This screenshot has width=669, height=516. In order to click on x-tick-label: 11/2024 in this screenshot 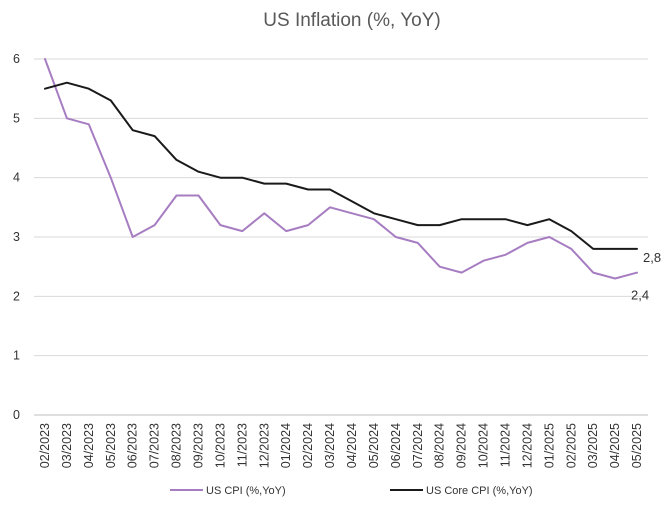, I will do `click(505, 445)`.